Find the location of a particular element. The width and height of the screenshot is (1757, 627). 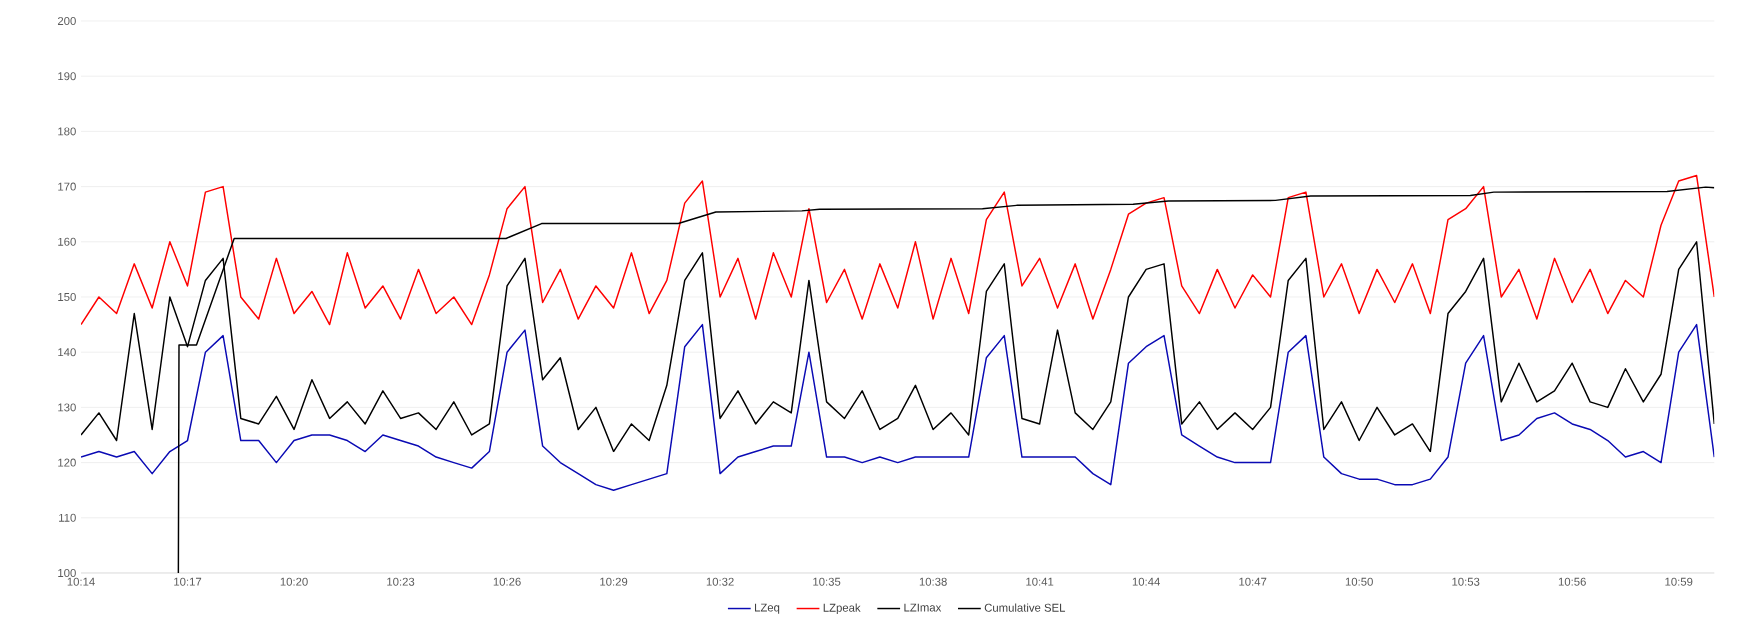

x-tick-label: 10:47 is located at coordinates (1253, 581).